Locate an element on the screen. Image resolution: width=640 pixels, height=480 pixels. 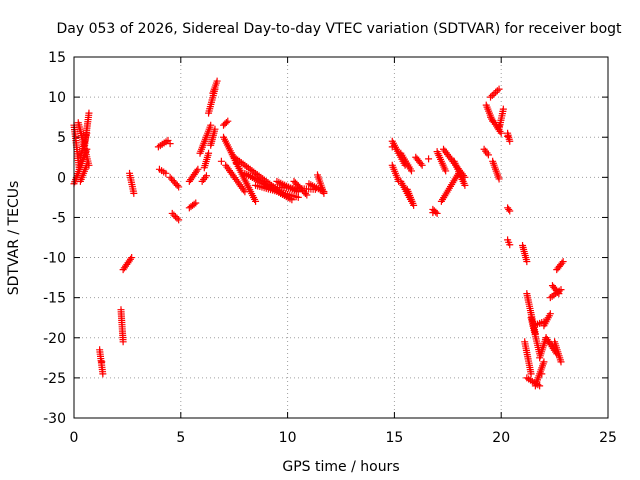
y-tick-label: -10 is located at coordinates (54, 259).